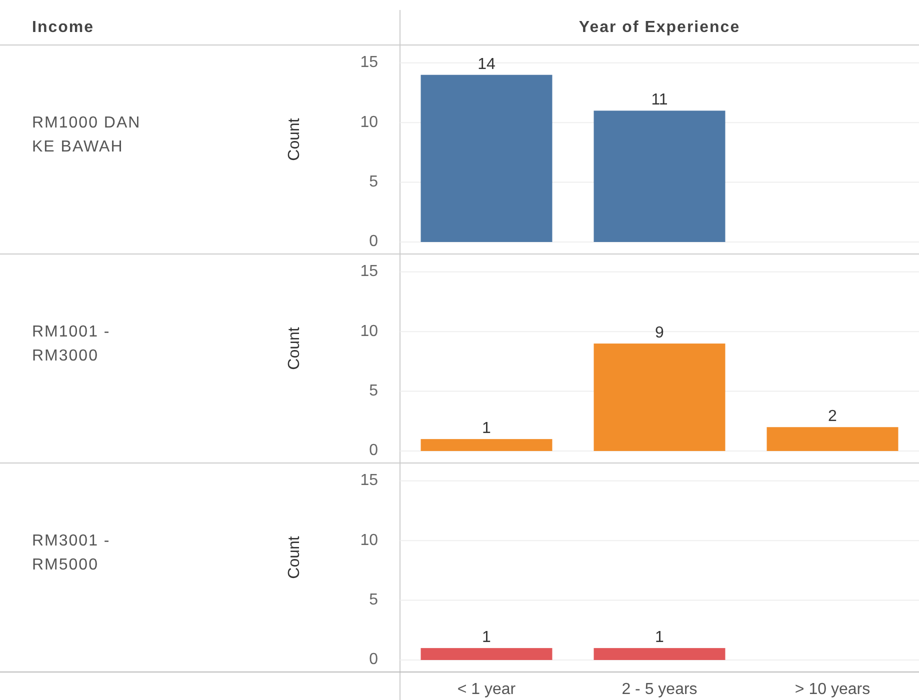 The image size is (919, 700). Describe the element at coordinates (71, 344) in the screenshot. I see `text: RM1001 - RM3000` at that location.